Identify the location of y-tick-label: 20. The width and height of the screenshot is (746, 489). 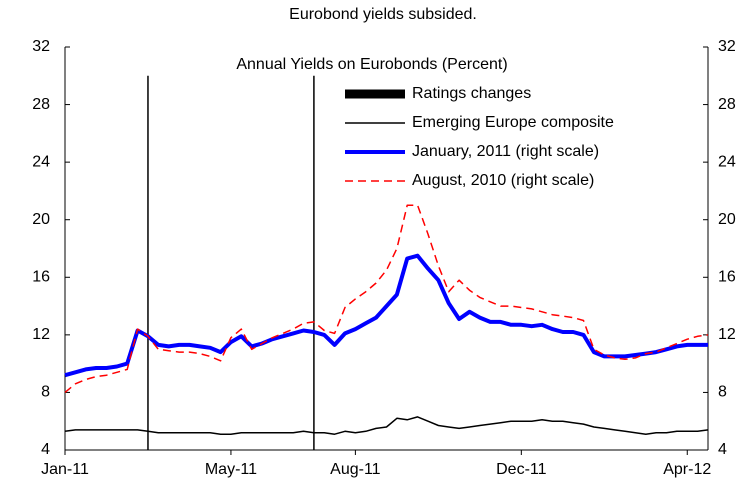
(41, 219).